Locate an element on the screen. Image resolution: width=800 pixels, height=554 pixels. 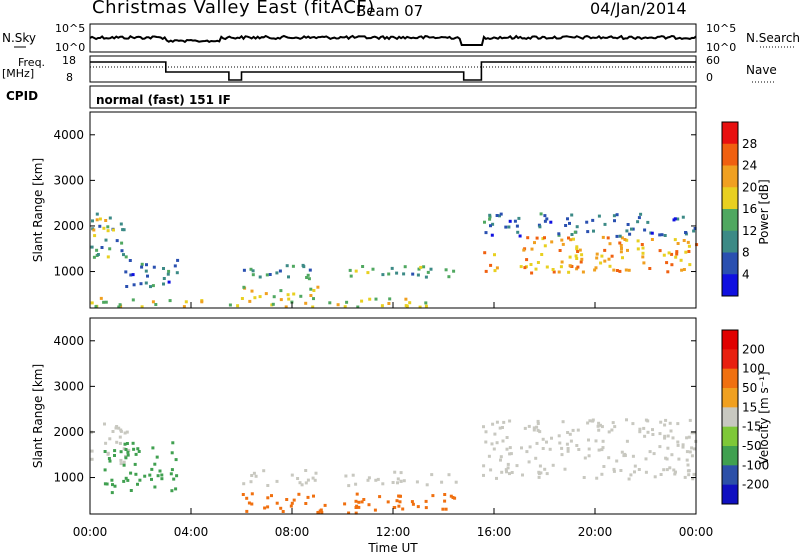
colorbar-tick-label: 20 is located at coordinates (749, 187).